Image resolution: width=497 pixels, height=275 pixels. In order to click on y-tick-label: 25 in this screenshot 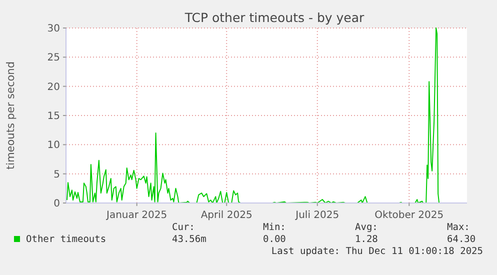, I will do `click(53, 58)`.